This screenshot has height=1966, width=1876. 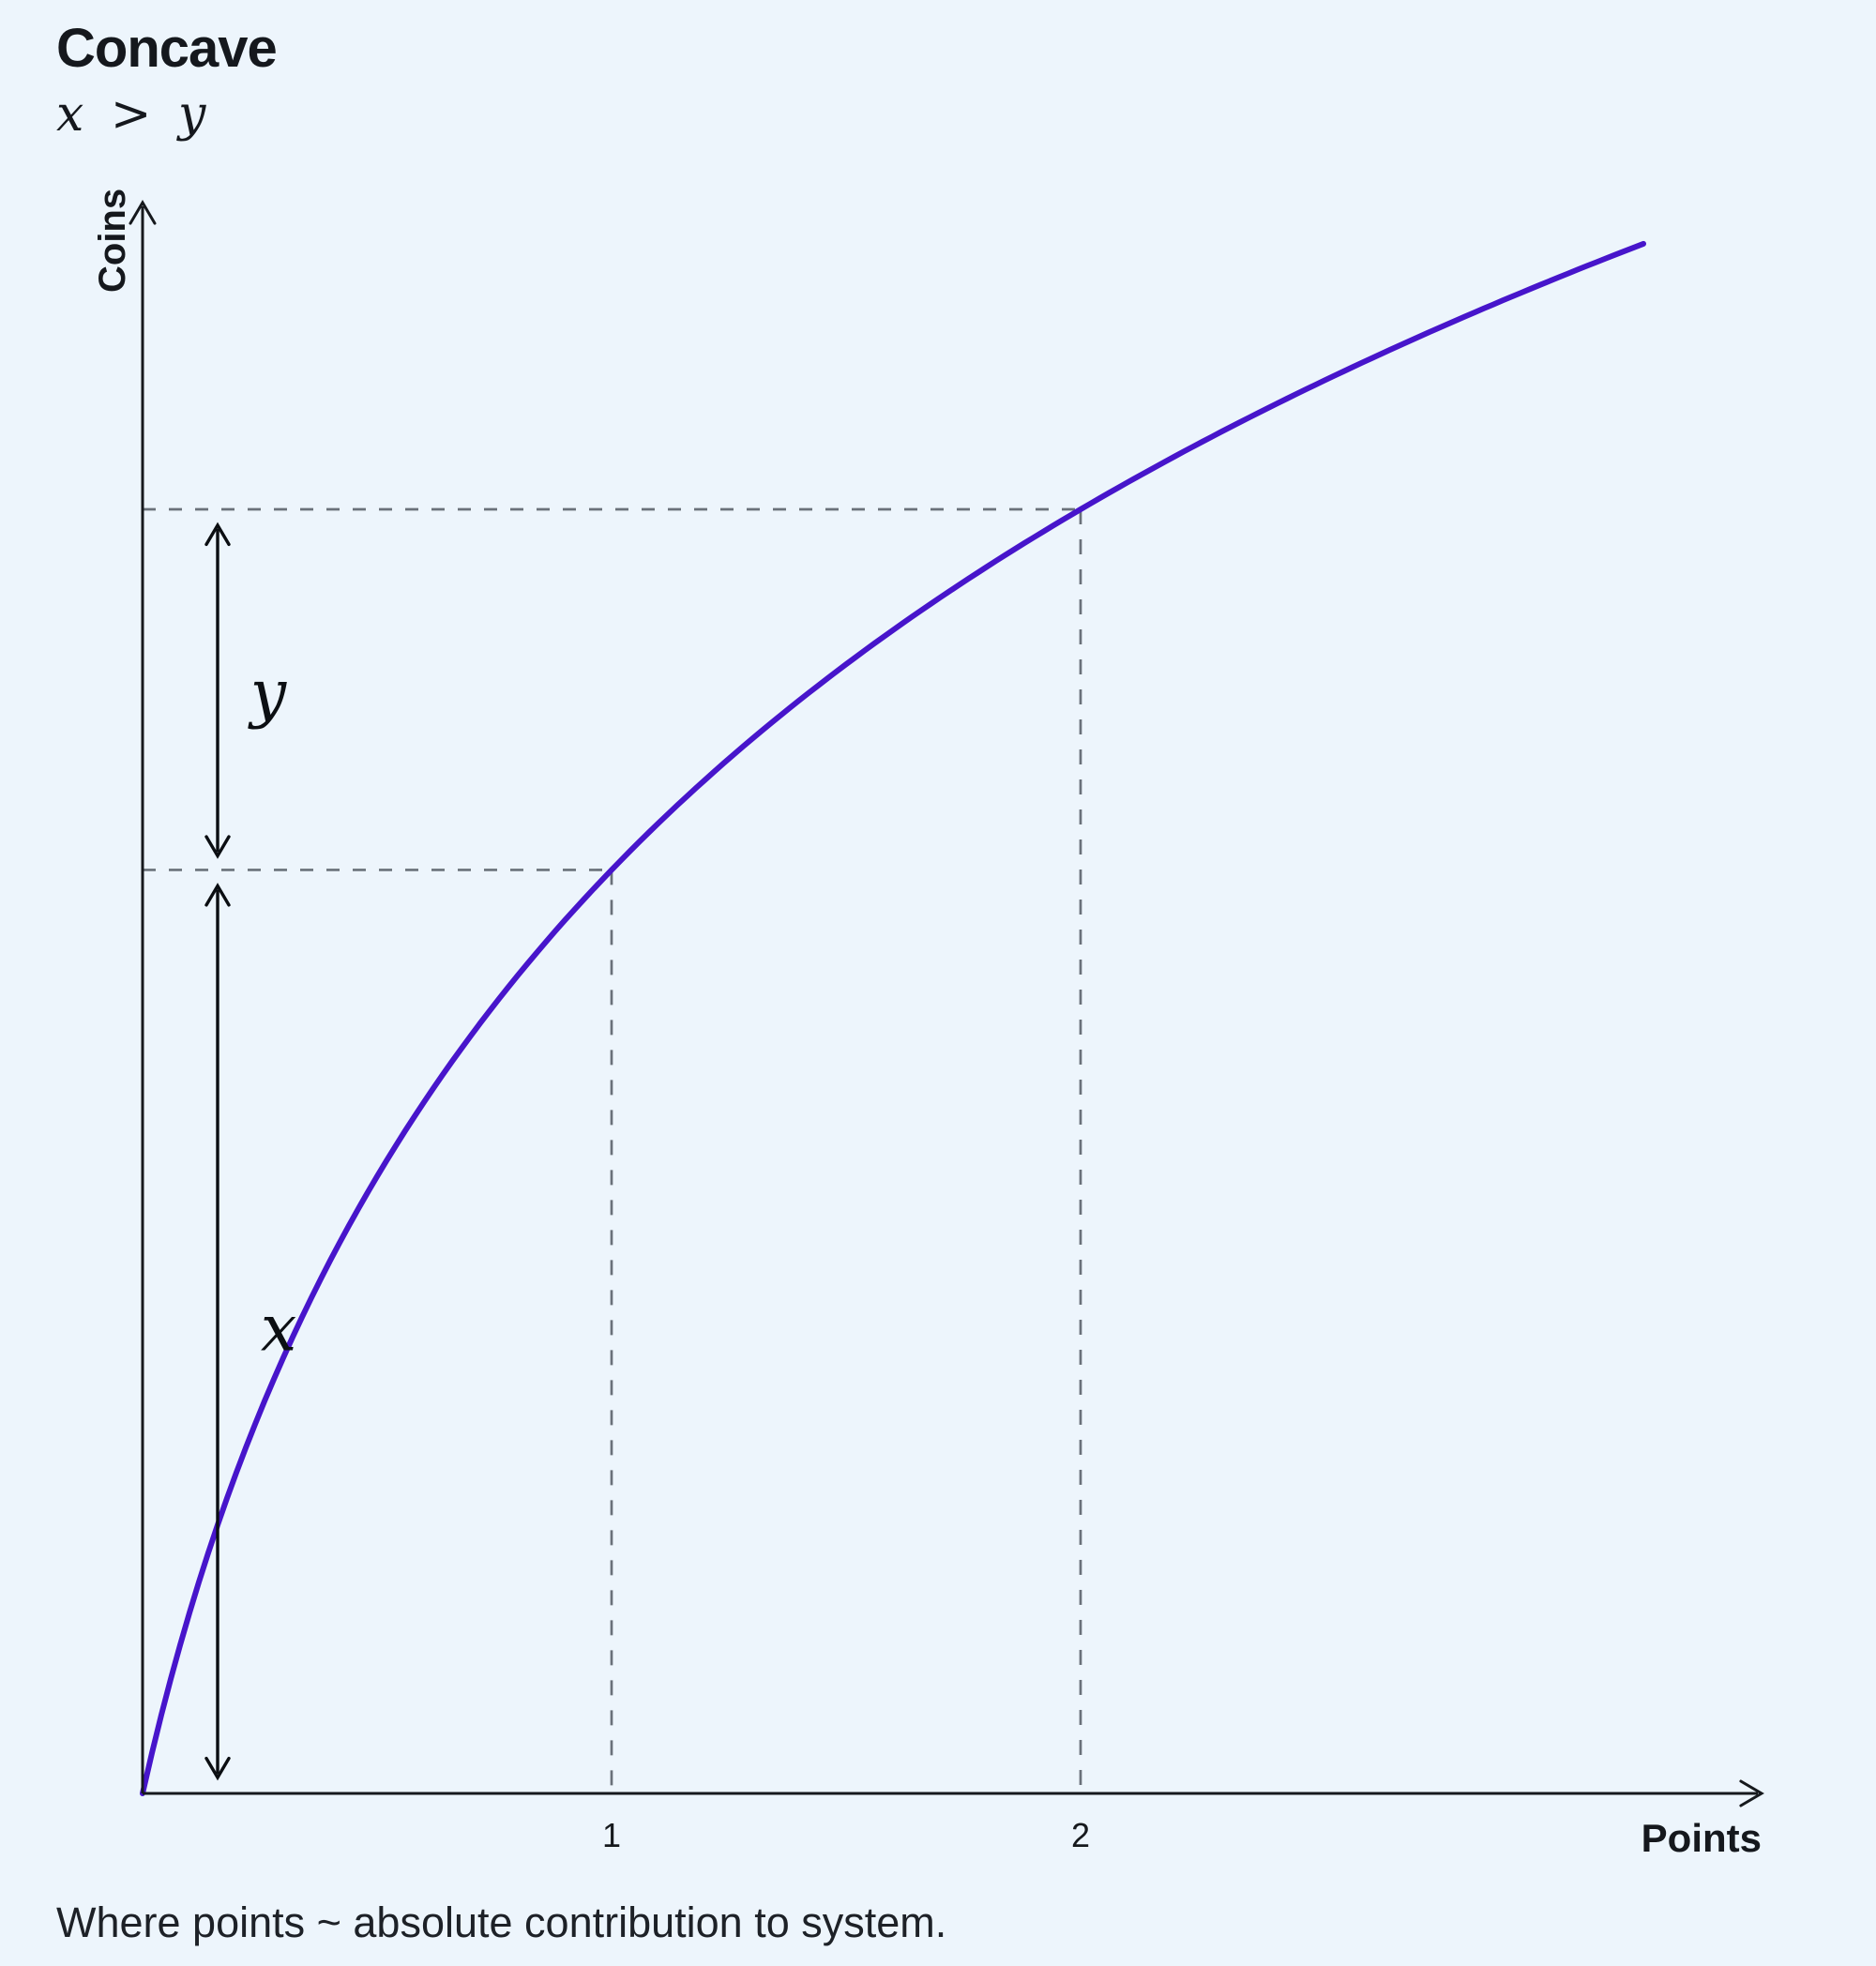 I want to click on page-title: Concave, so click(x=167, y=48).